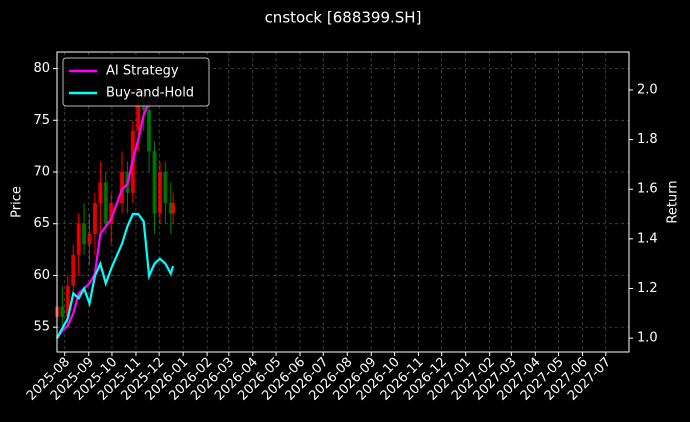 This screenshot has width=690, height=422. Describe the element at coordinates (150, 93) in the screenshot. I see `legend-label: Buy-and-Hold` at that location.